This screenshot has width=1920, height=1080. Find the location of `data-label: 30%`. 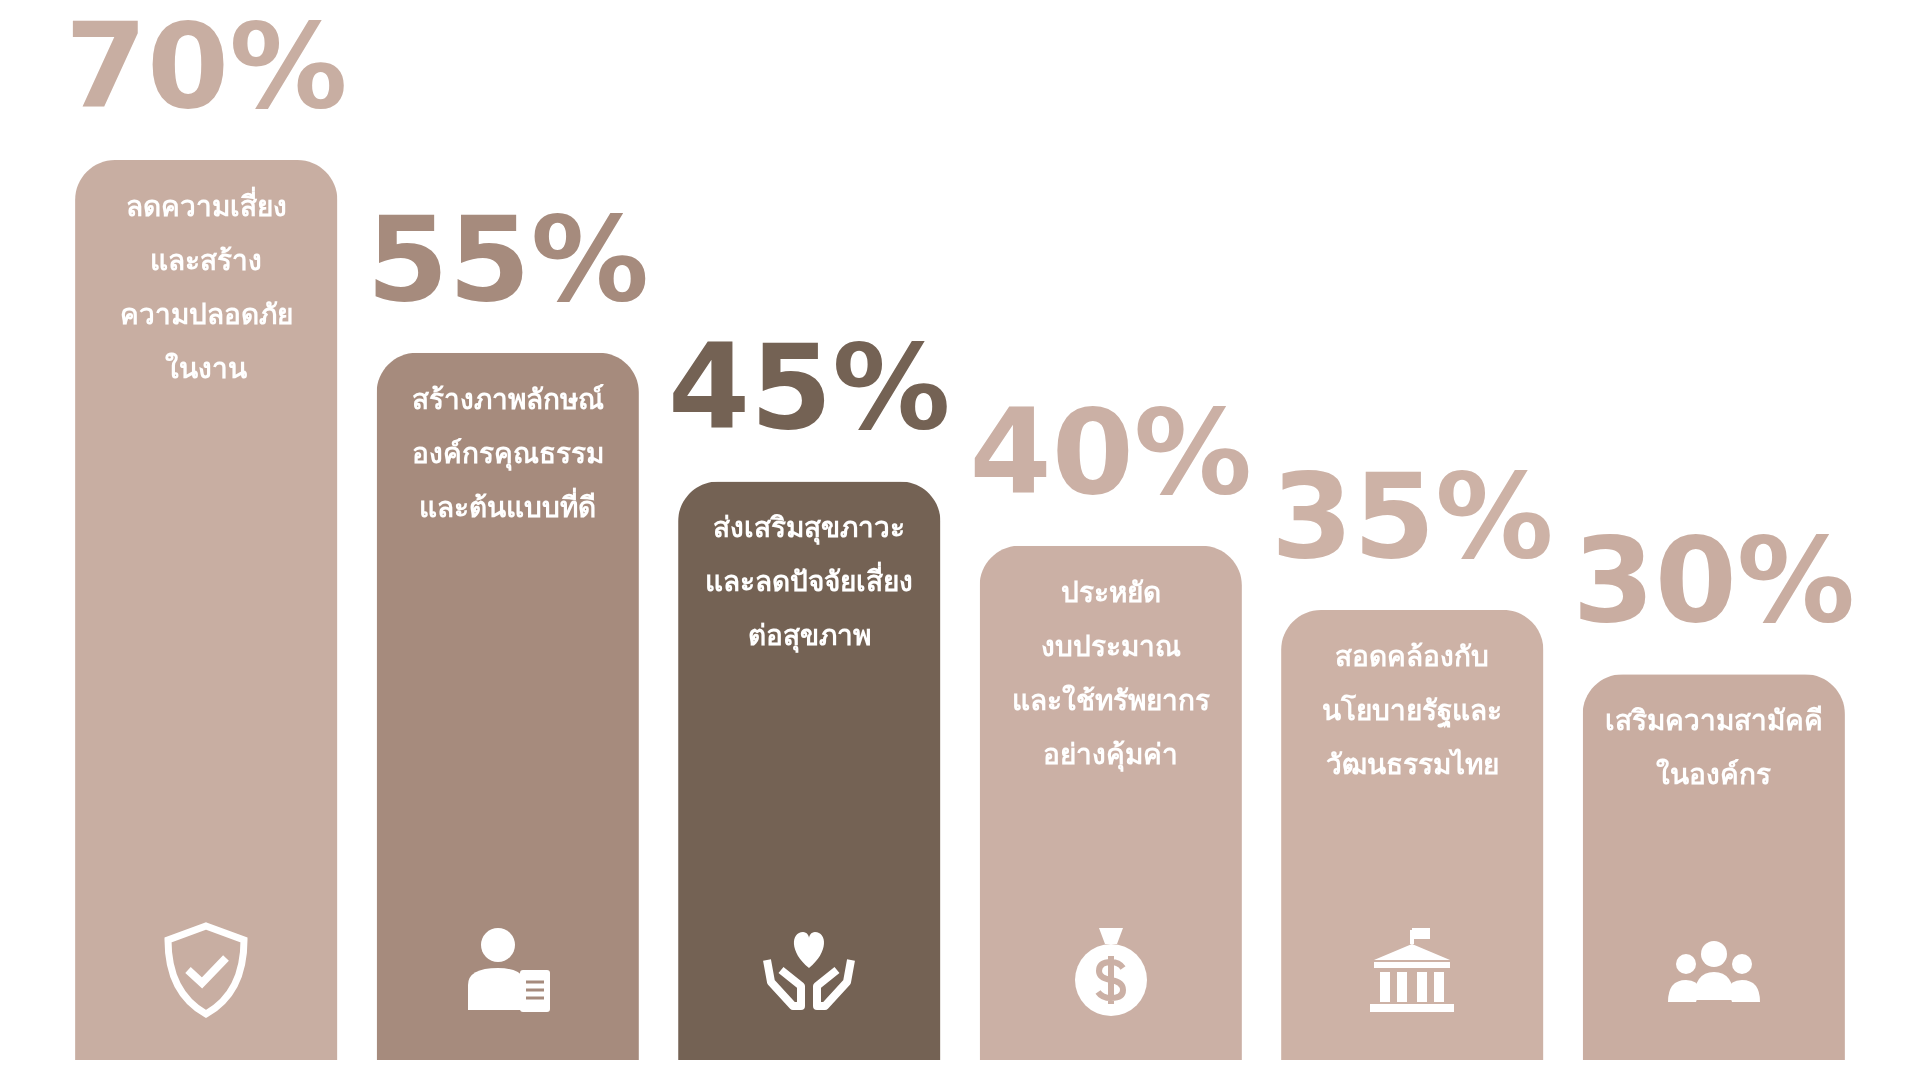

data-label: 30% is located at coordinates (1713, 580).